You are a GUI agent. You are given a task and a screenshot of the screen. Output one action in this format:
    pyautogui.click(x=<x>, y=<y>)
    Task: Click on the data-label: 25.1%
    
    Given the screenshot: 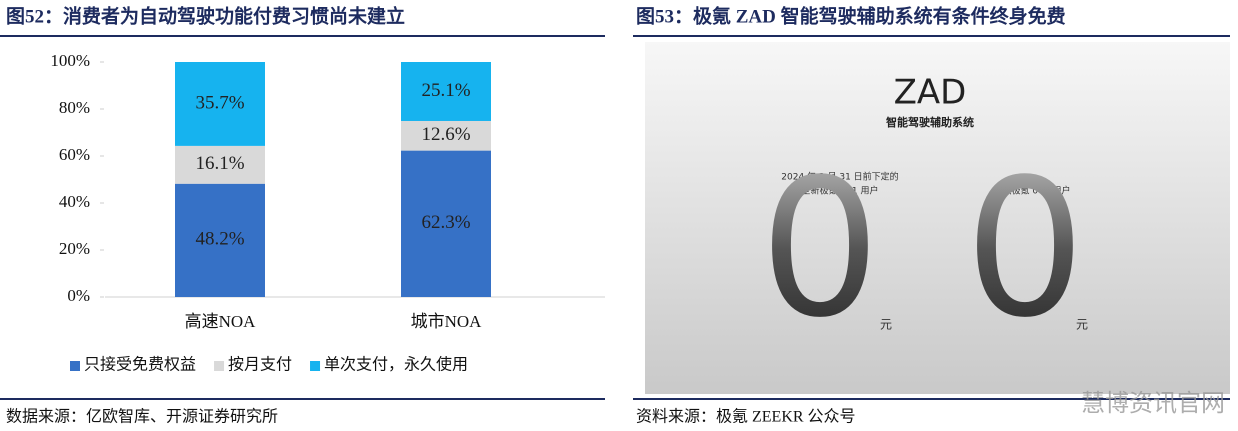 What is the action you would take?
    pyautogui.click(x=445, y=90)
    